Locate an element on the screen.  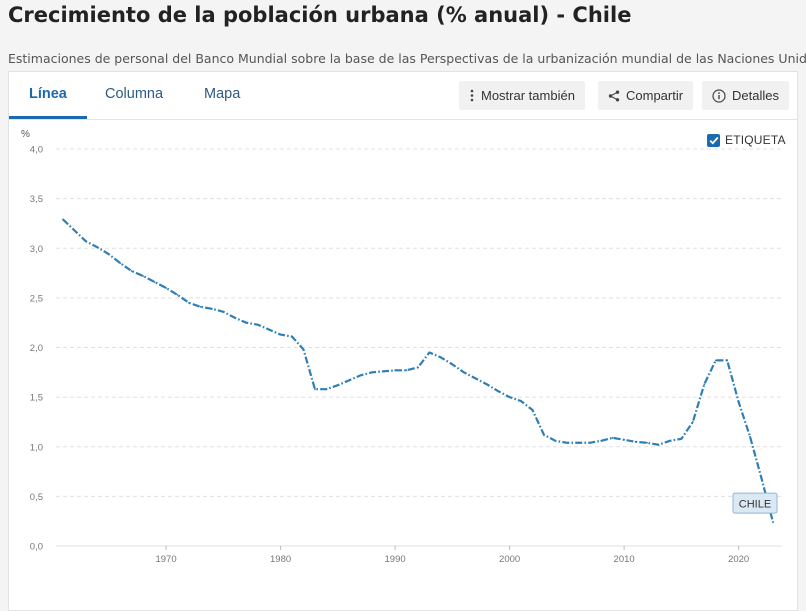
y-tick-label: 0,0 is located at coordinates (36, 547).